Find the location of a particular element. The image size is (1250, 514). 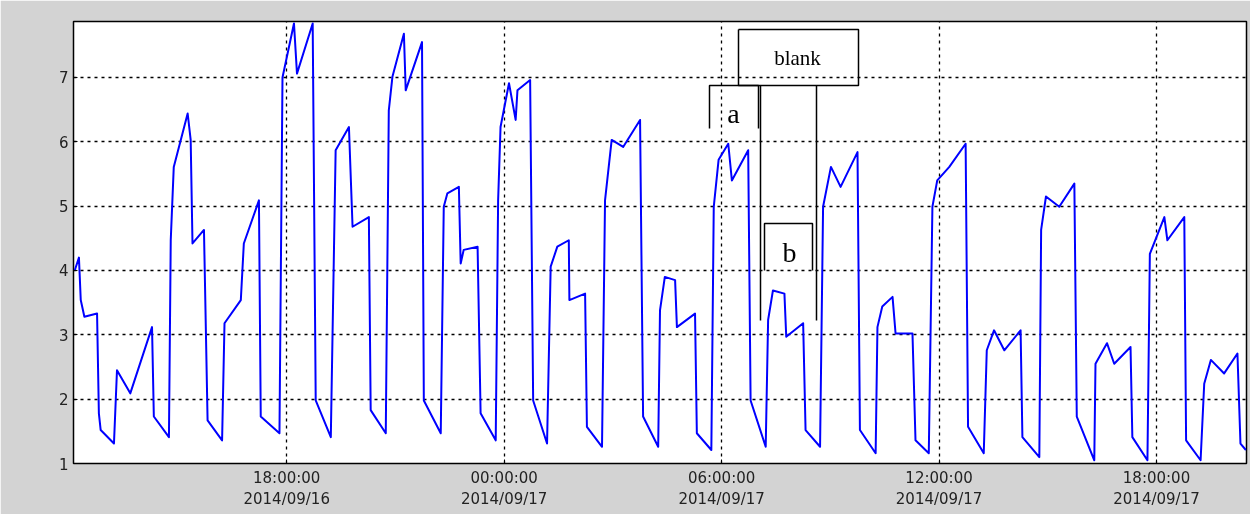

x-tick-label: 18:00:00 2014/09/16 is located at coordinates (286, 488).